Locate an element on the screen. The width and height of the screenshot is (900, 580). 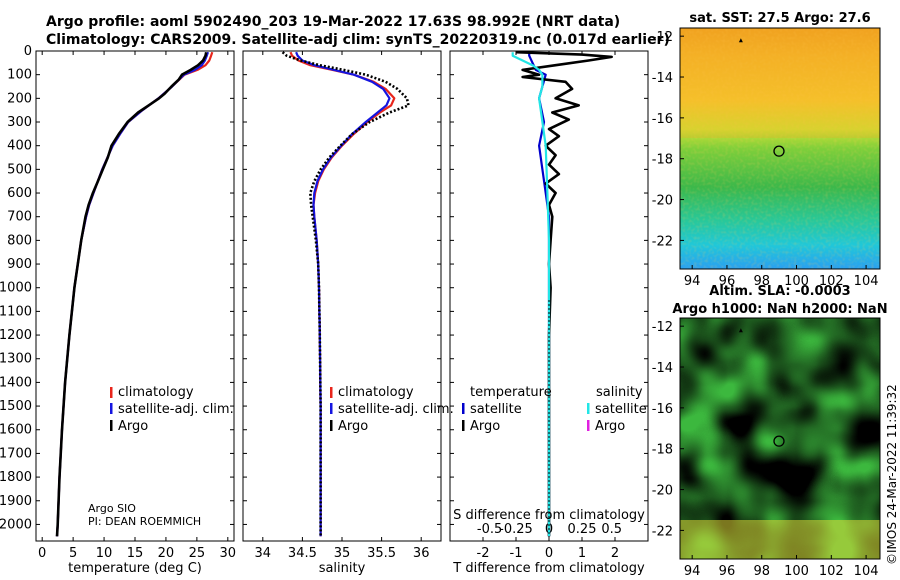
sla-south-band is located at coordinates (780, 539).